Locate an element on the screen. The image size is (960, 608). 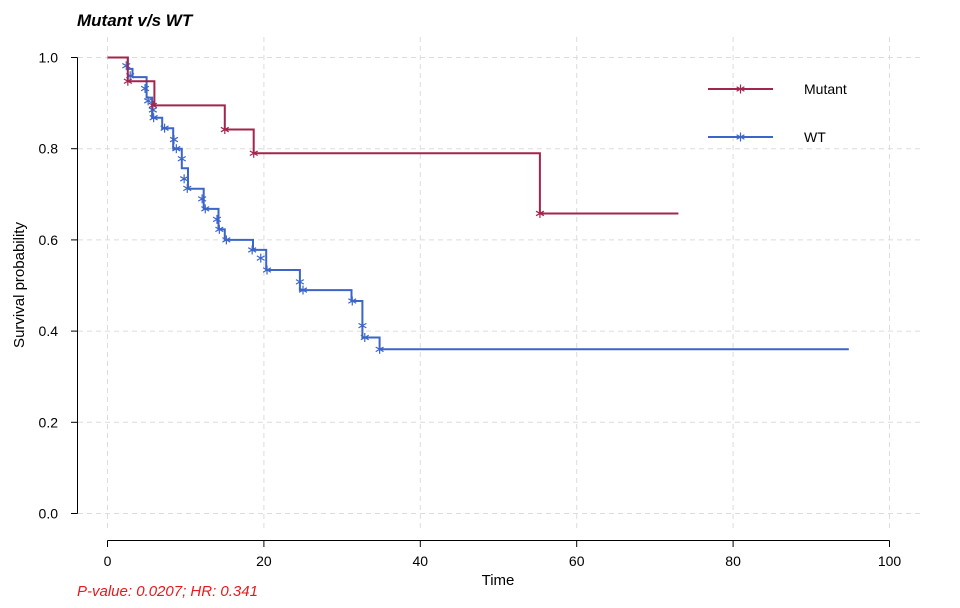
x-tick-label: 100 is located at coordinates (890, 561).